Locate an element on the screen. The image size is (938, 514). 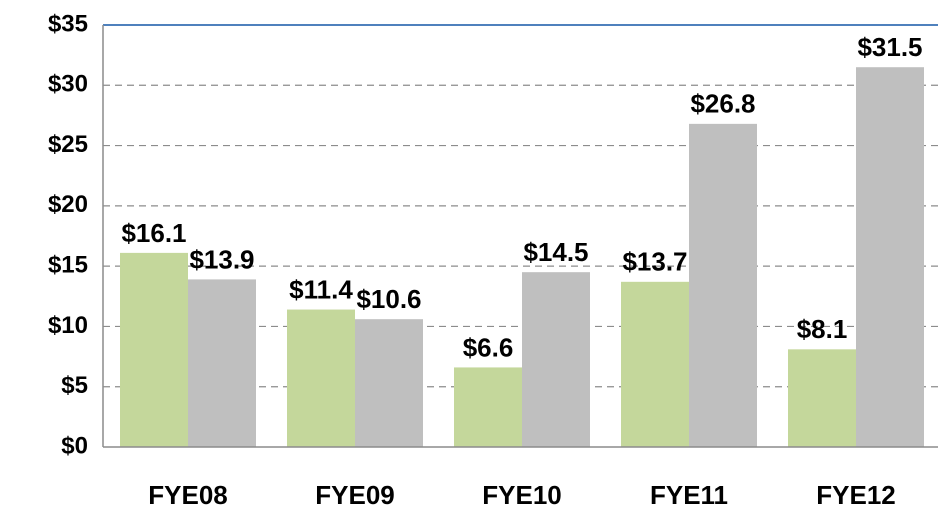
data-label: $26.8 is located at coordinates (722, 104).